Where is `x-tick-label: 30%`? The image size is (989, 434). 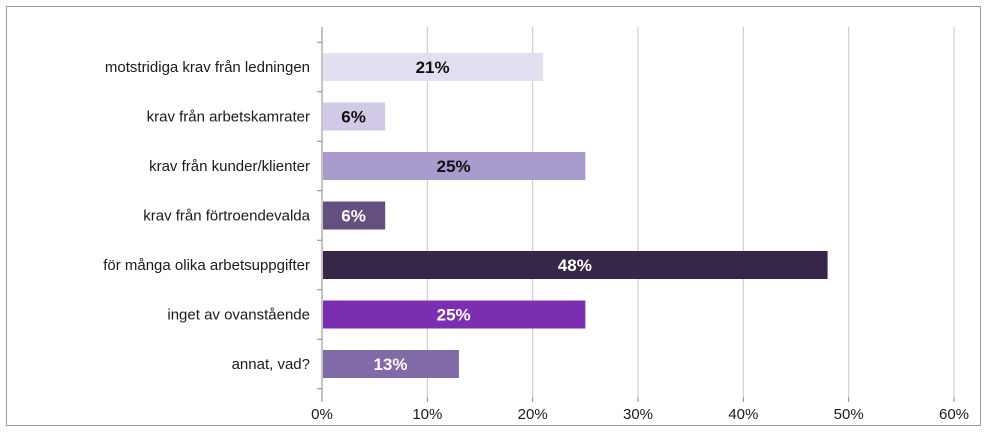
x-tick-label: 30% is located at coordinates (638, 414).